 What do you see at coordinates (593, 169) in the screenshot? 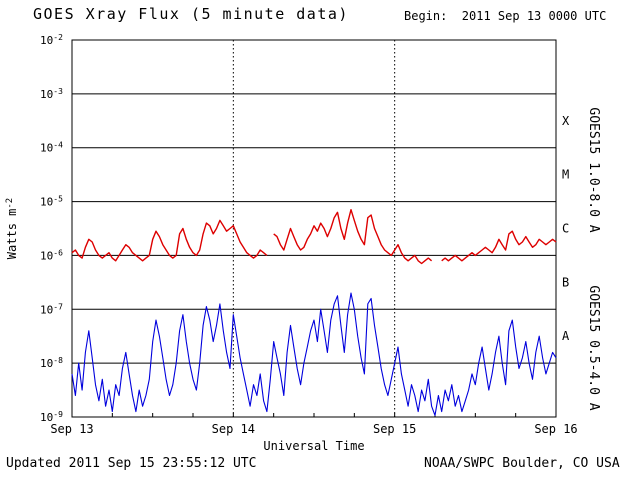
I see `series-label-long: GOES15 1.0-8.0 A` at bounding box center [593, 169].